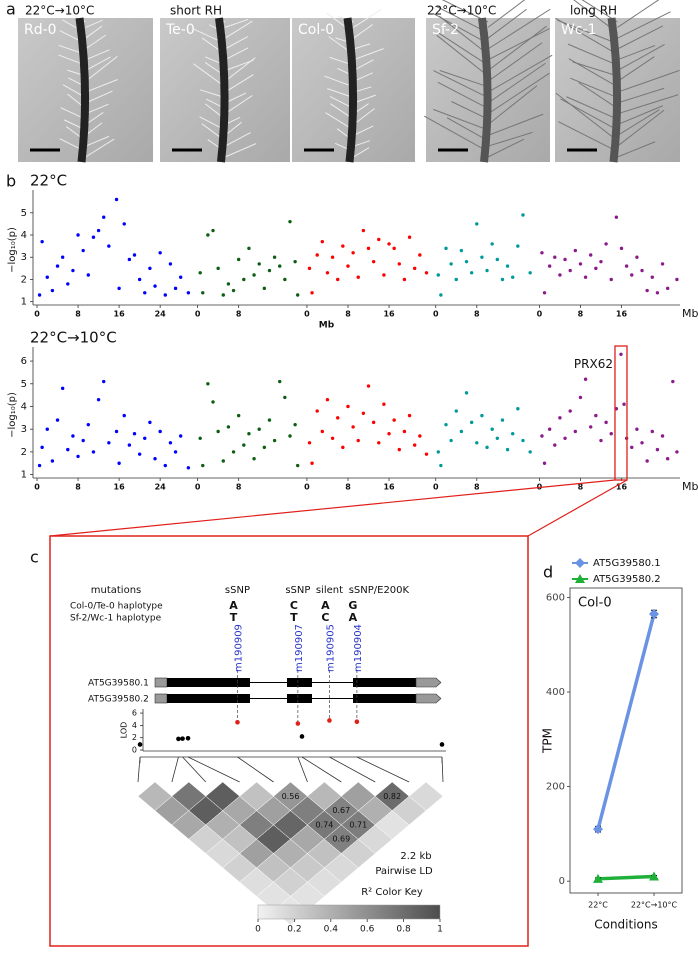 The height and width of the screenshot is (959, 698). I want to click on y-axis-label: −log₁₀(p), so click(12, 250).